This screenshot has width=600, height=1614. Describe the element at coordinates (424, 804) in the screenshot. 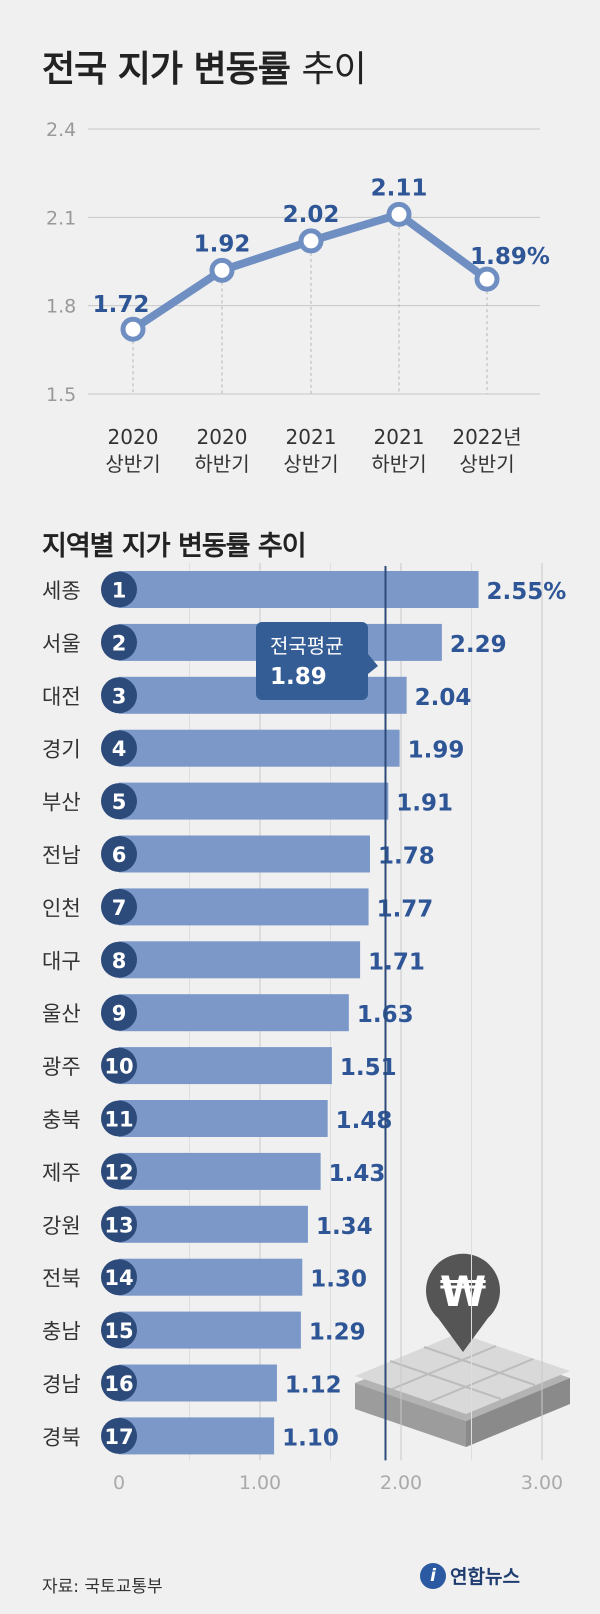

I see `bar-value-label: 1.91` at that location.